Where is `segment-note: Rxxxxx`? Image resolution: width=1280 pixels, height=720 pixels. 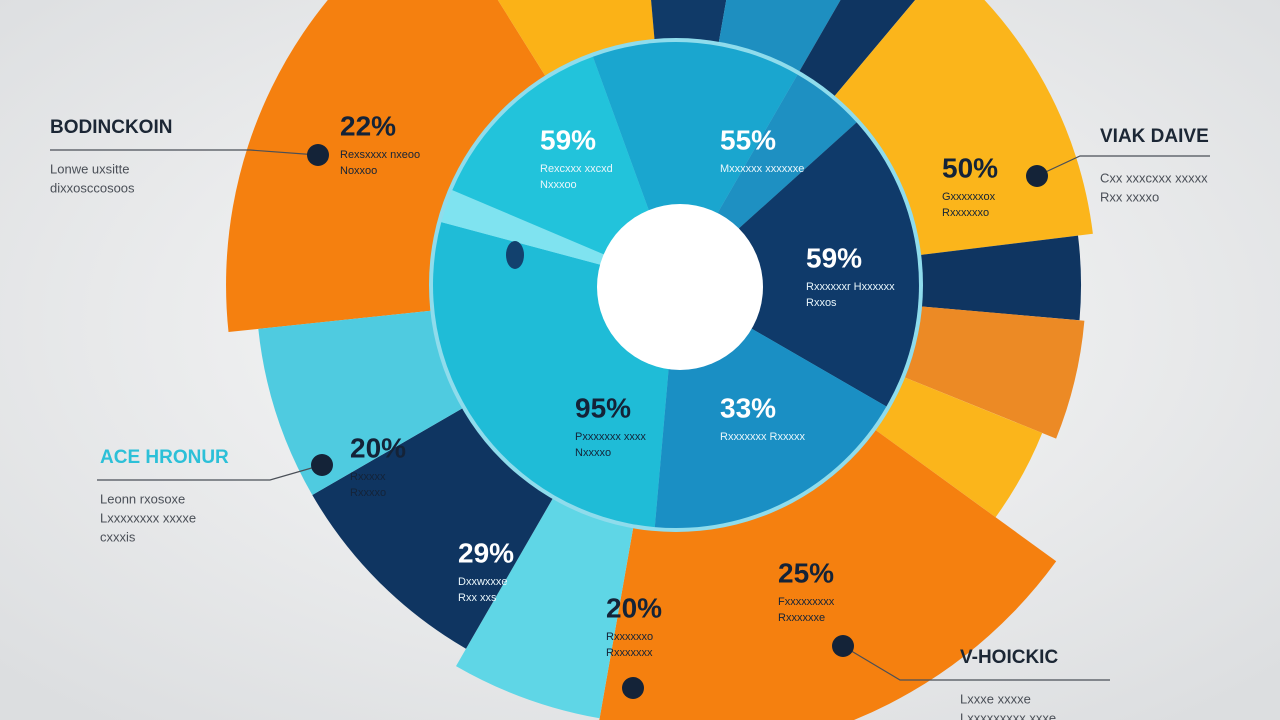 segment-note: Rxxxxx is located at coordinates (368, 477).